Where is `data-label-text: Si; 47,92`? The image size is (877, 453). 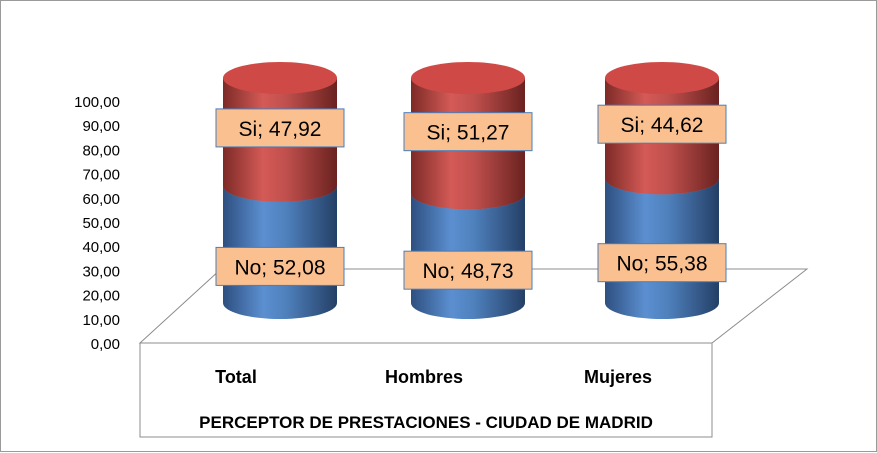 data-label-text: Si; 47,92 is located at coordinates (280, 129).